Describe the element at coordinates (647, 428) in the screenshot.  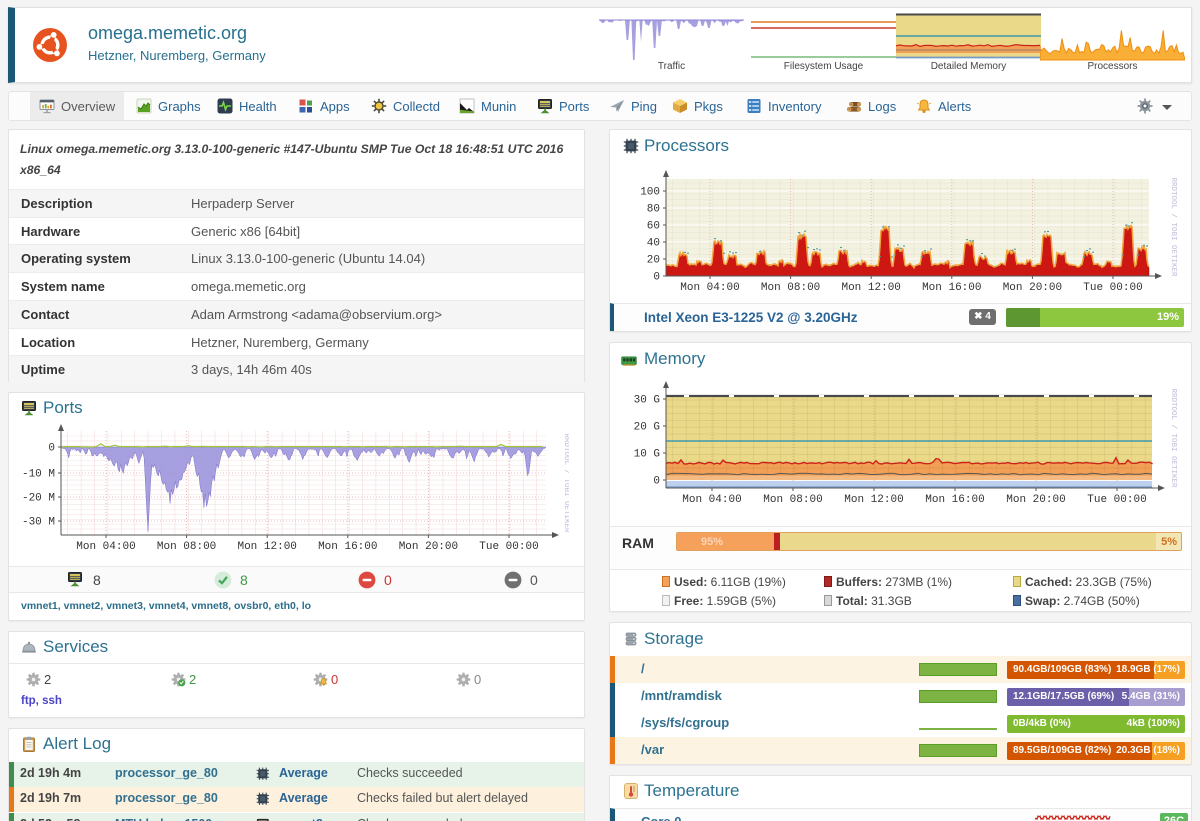
I see `svg-text: 20 G` at that location.